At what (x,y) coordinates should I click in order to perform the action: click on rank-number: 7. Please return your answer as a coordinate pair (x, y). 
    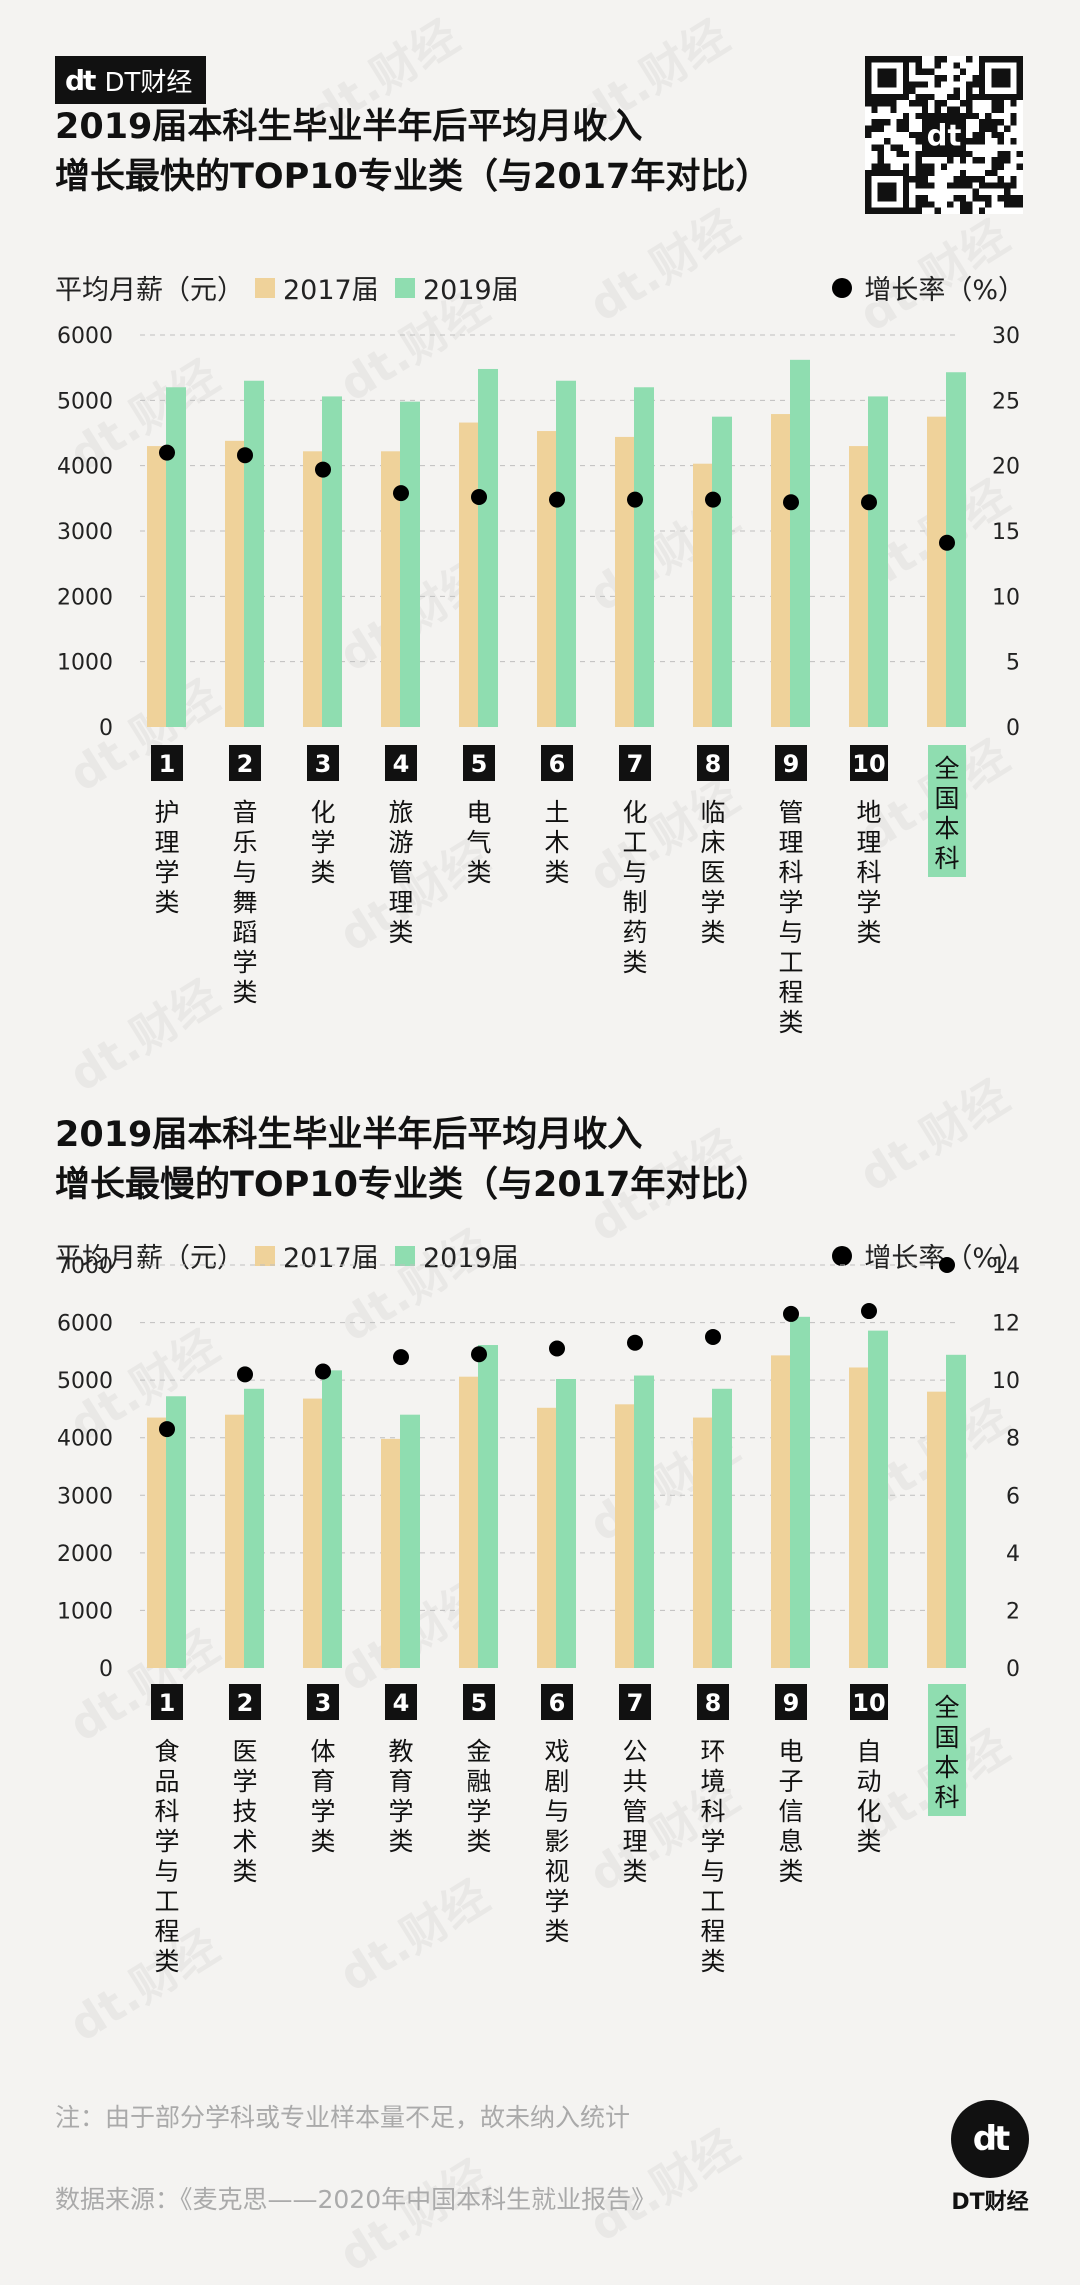
    Looking at the image, I should click on (635, 1703).